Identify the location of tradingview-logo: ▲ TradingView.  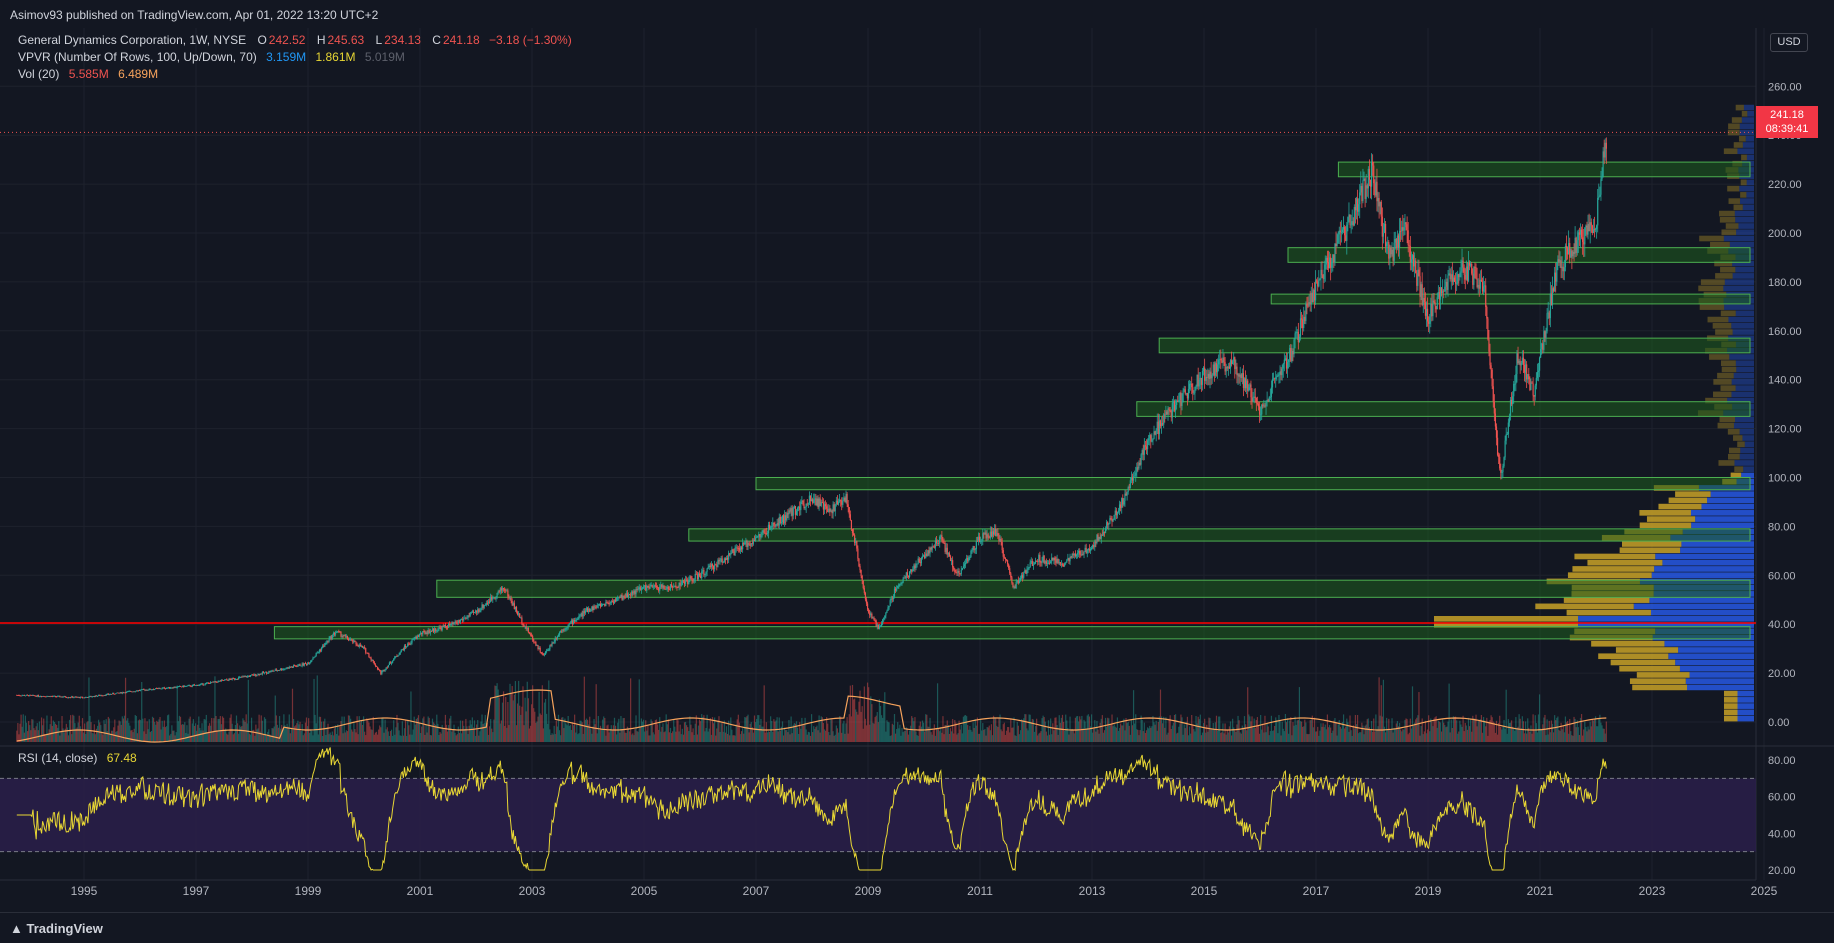
(56, 928).